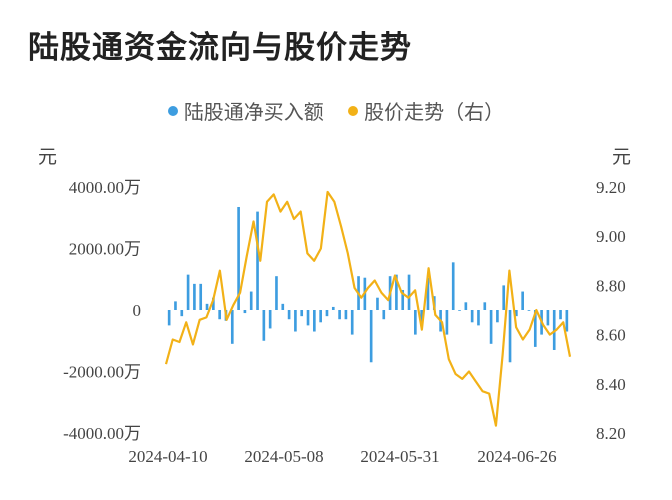 Image resolution: width=672 pixels, height=500 pixels. What do you see at coordinates (167, 456) in the screenshot?
I see `x-tick-label: 2024-04-10` at bounding box center [167, 456].